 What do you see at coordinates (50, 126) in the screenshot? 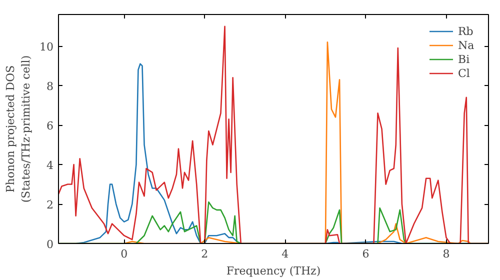
I see `y-tick-label: 6` at bounding box center [50, 126].